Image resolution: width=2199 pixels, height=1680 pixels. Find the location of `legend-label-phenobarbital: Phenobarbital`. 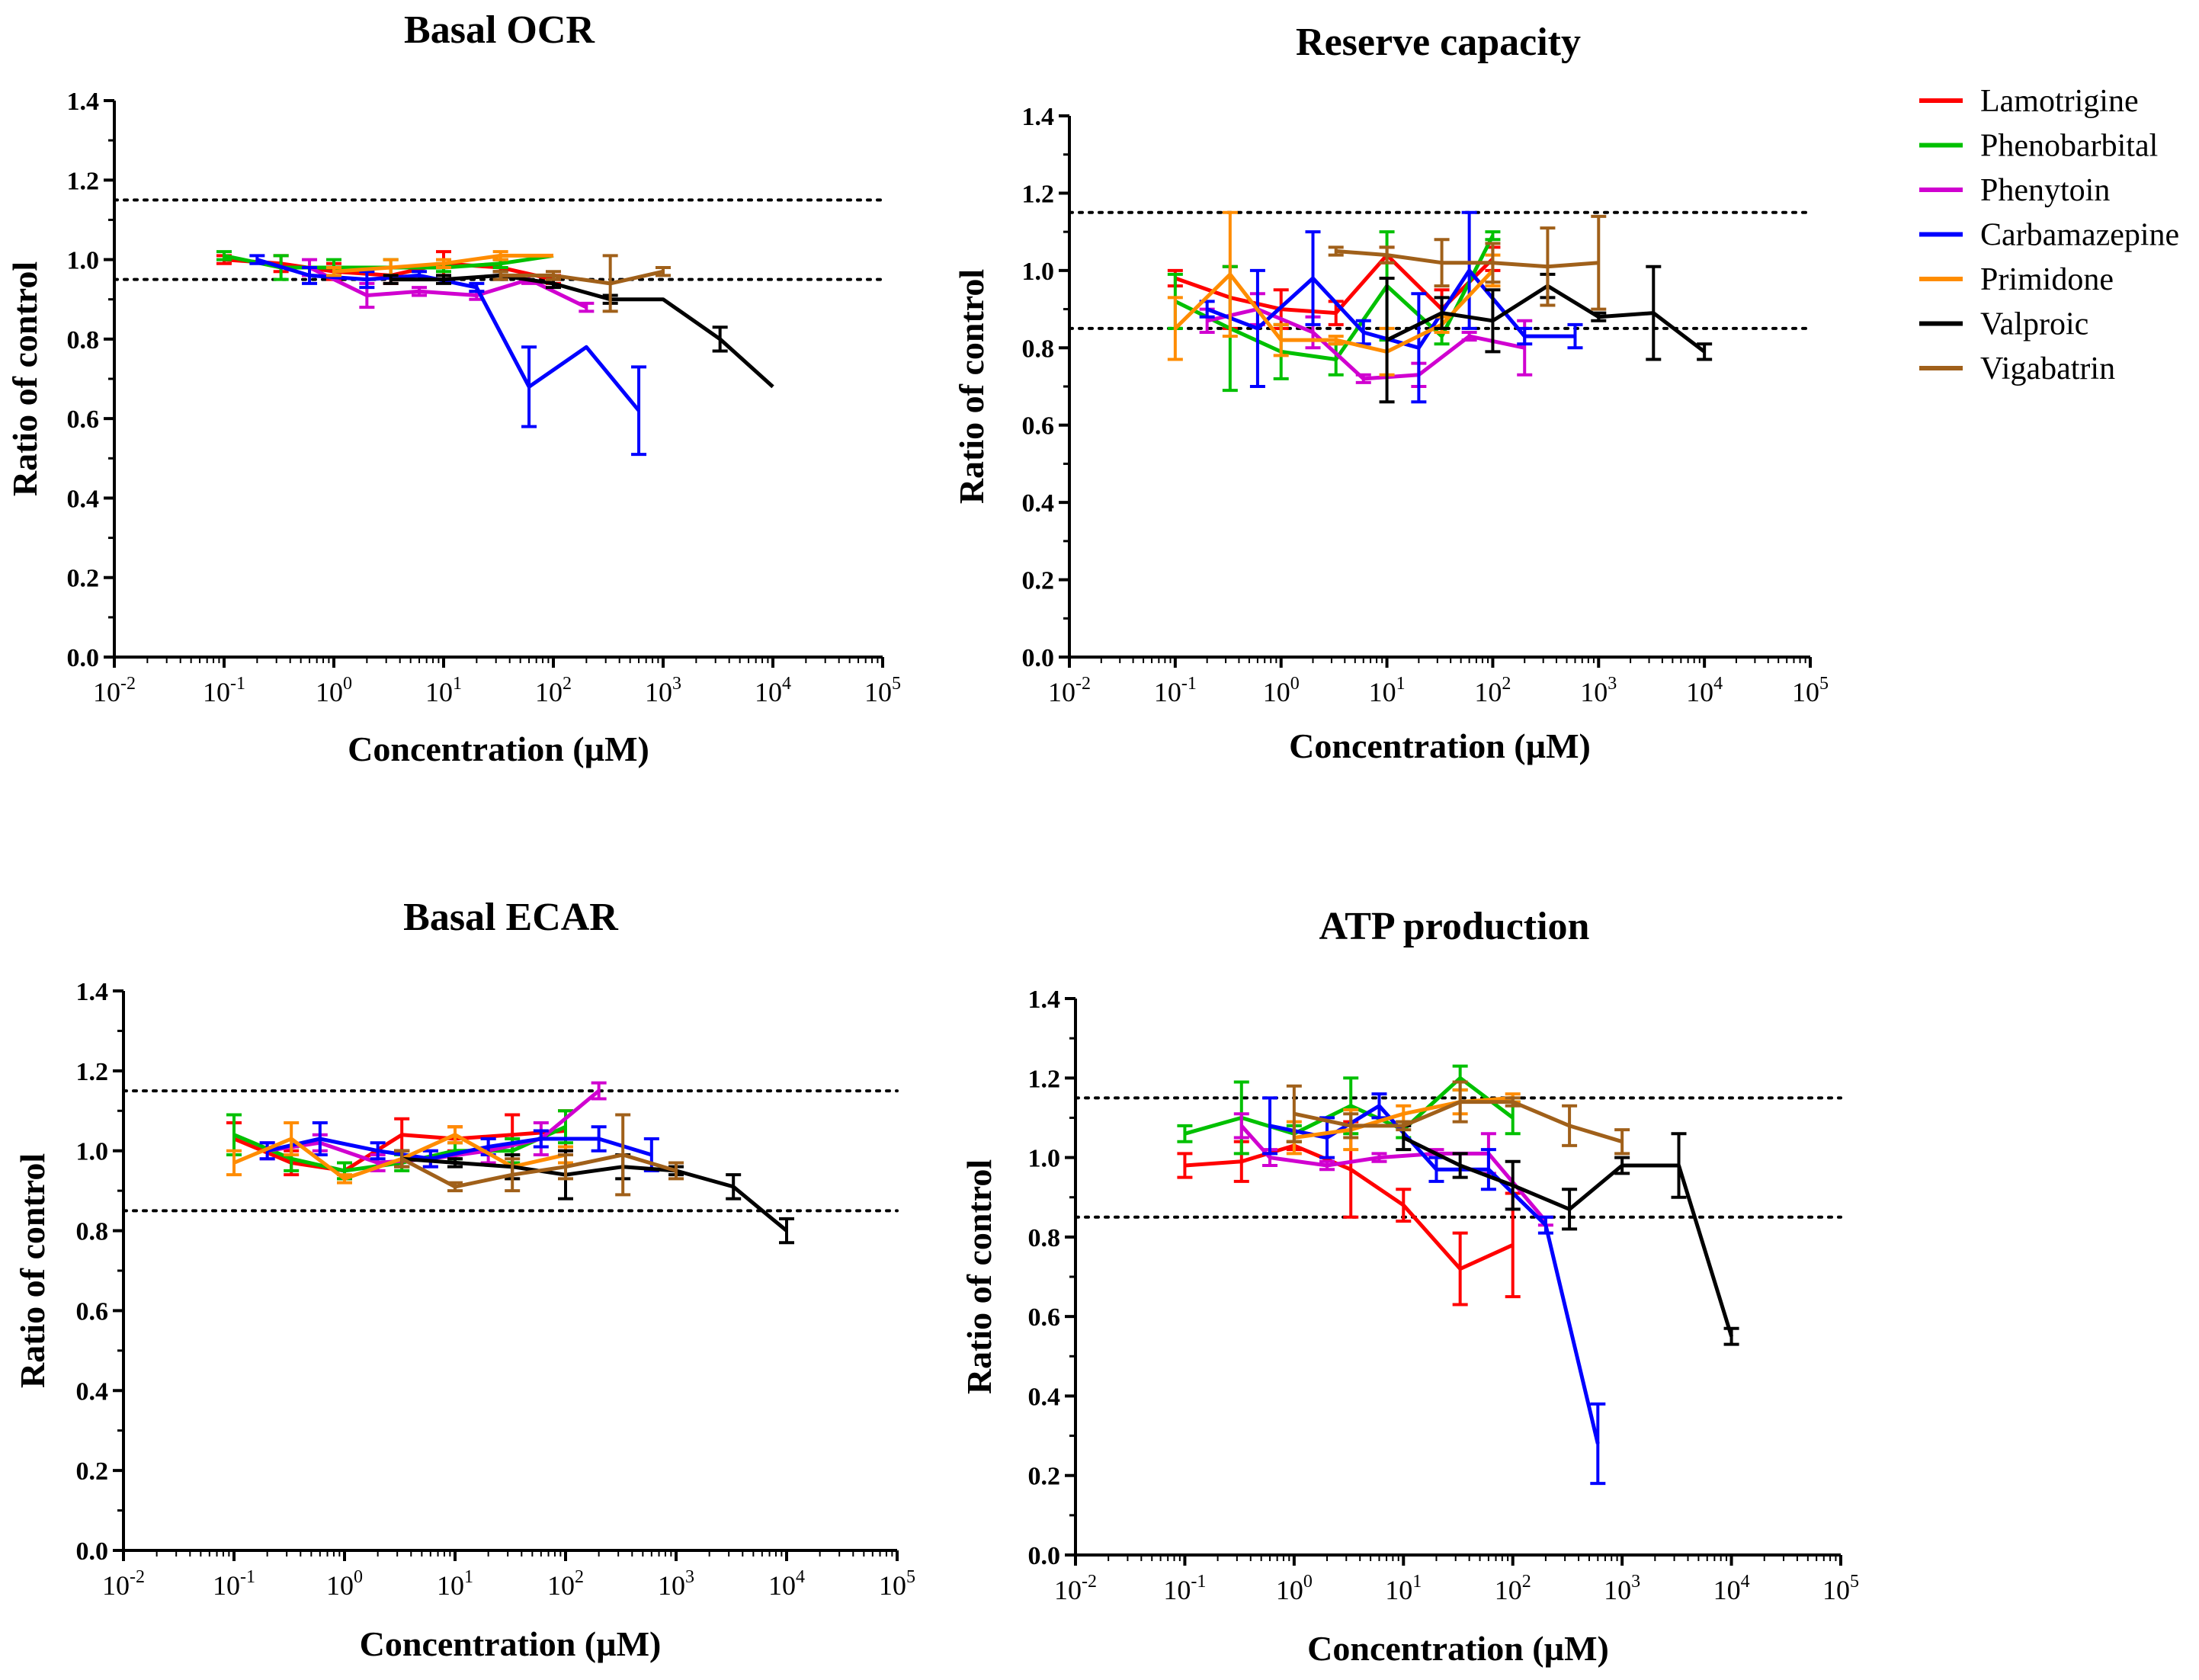

legend-label-phenobarbital: Phenobarbital is located at coordinates (2069, 146).